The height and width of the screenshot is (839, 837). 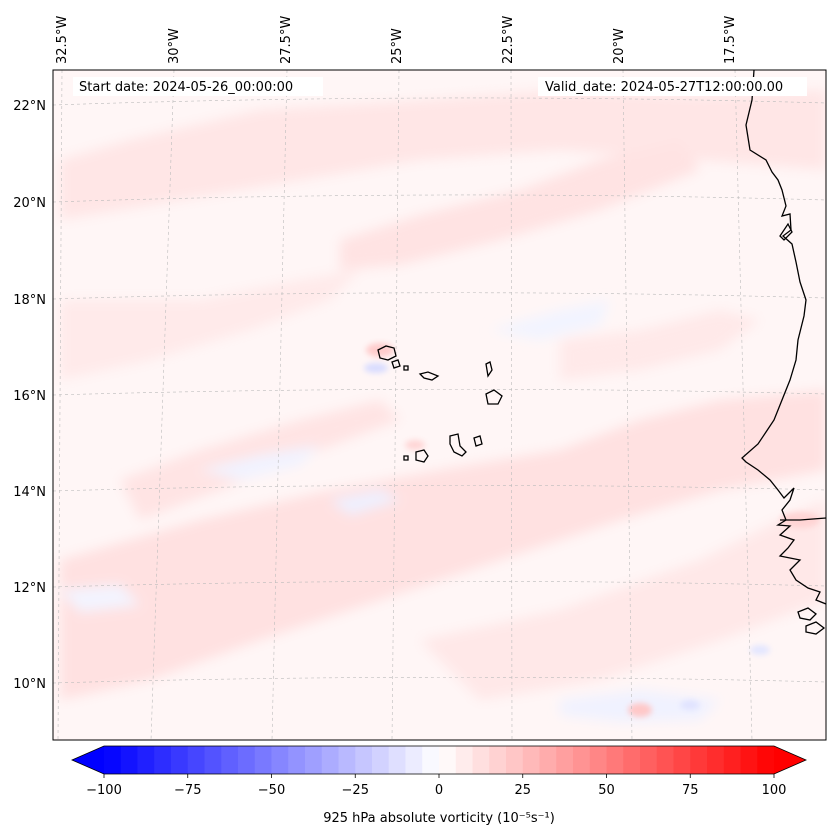 What do you see at coordinates (355, 790) in the screenshot?
I see `colorbar-tick-label: −25` at bounding box center [355, 790].